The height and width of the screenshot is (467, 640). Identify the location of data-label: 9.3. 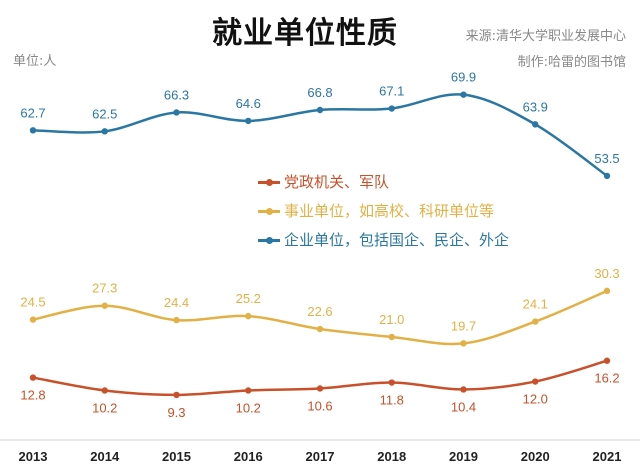
(176, 412).